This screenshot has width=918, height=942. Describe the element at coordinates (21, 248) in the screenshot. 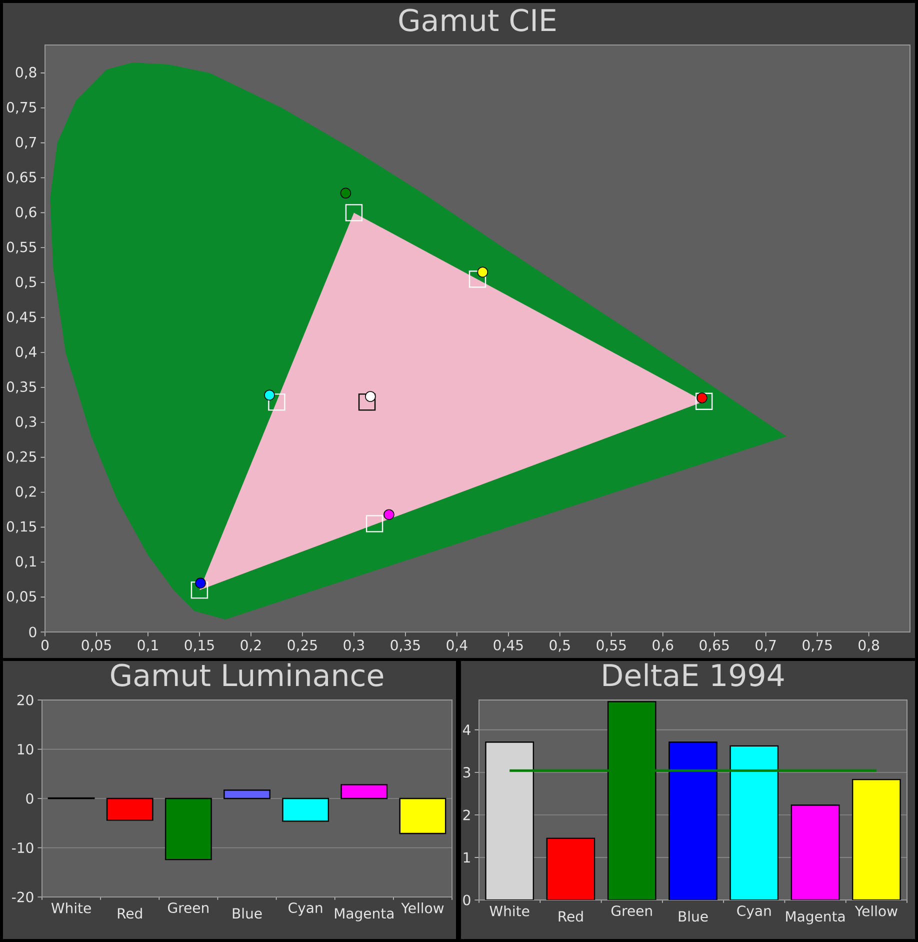

I see `y-tick-label: 0,55` at that location.